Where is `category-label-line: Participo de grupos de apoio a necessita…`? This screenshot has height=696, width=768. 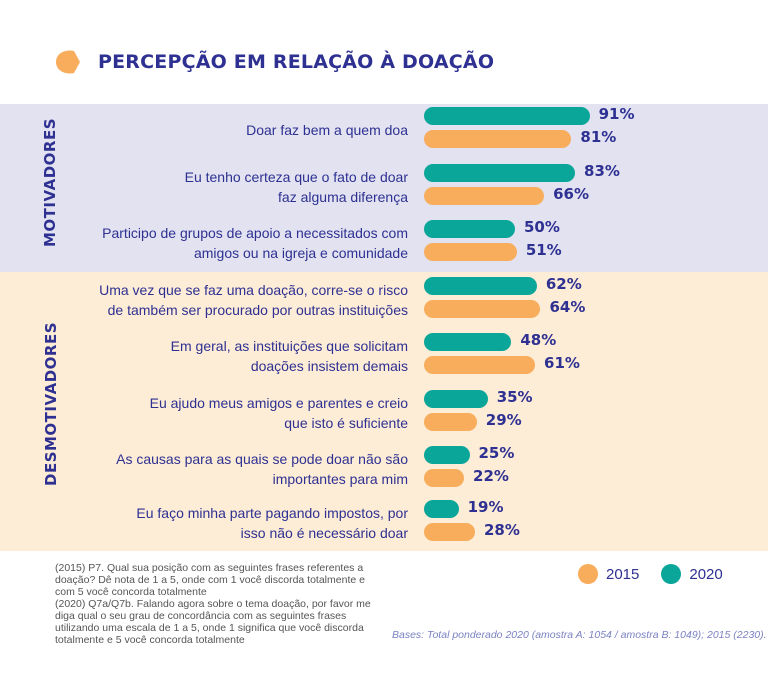
category-label-line: Participo de grupos de apoio a necessita… is located at coordinates (255, 232).